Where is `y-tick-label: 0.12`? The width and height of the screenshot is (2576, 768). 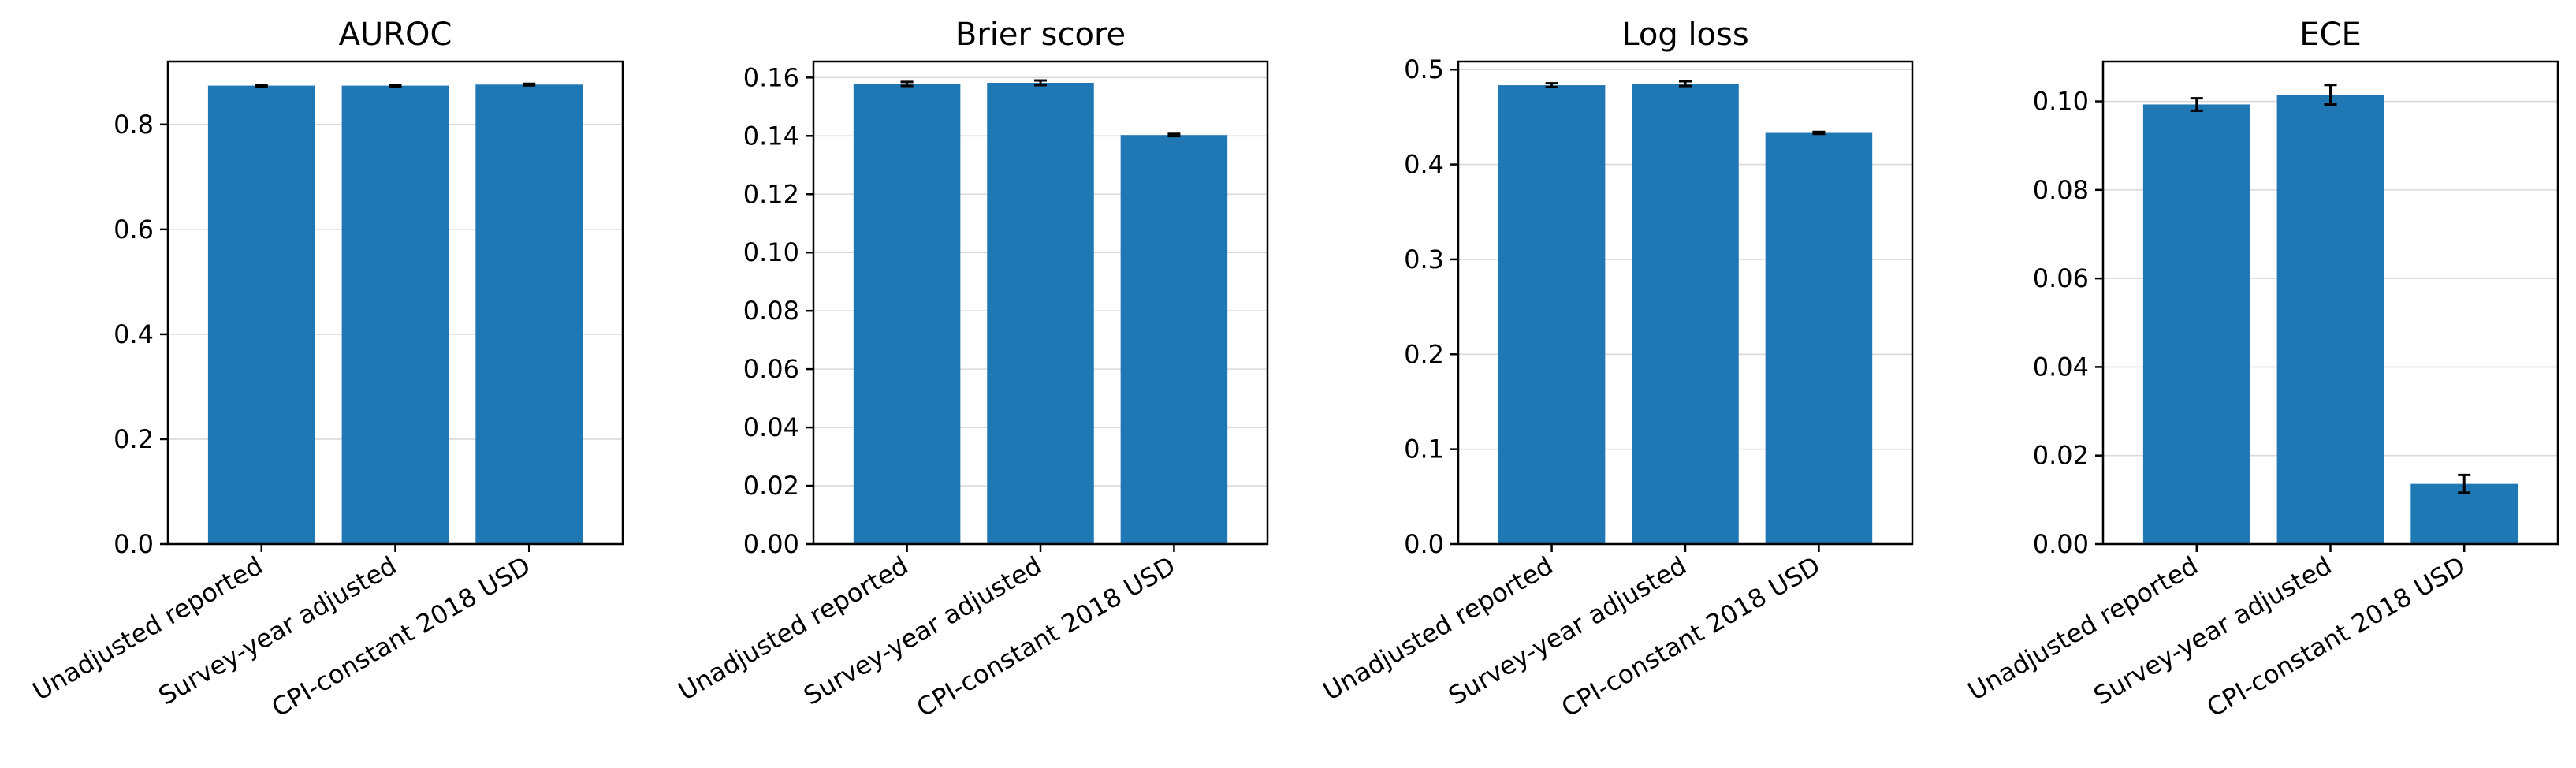
y-tick-label: 0.12 is located at coordinates (771, 194).